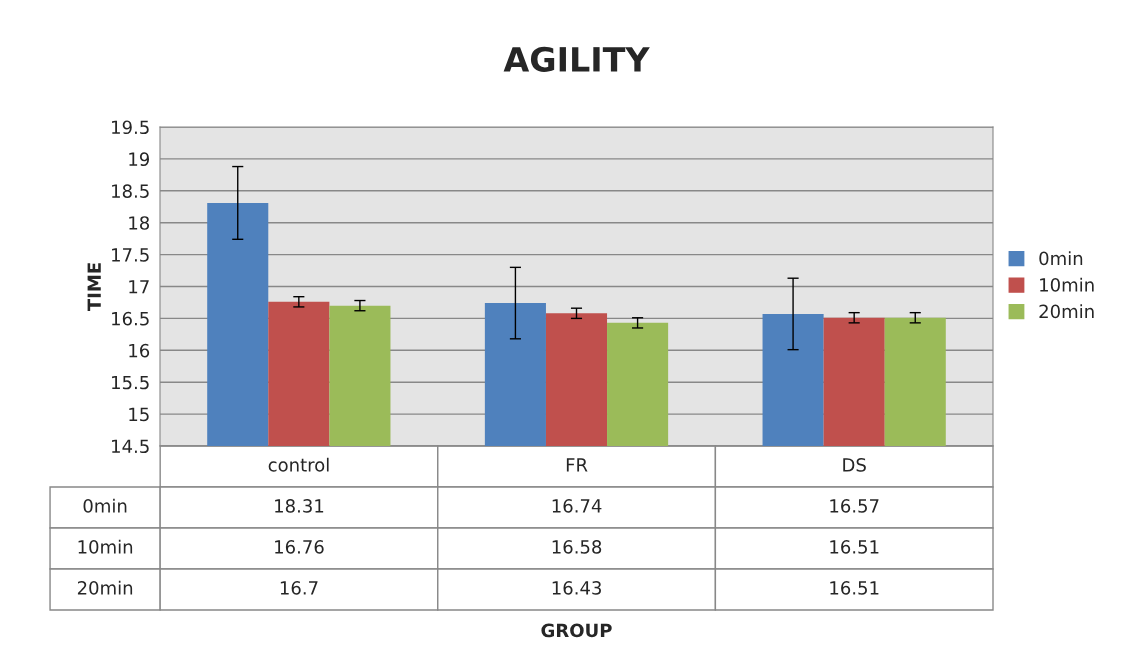 This screenshot has width=1135, height=671. What do you see at coordinates (105, 505) in the screenshot?
I see `text: 0min` at bounding box center [105, 505].